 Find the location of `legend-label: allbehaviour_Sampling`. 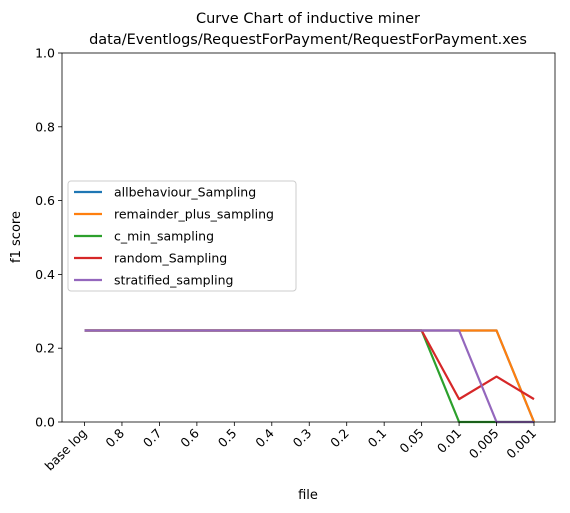

legend-label: allbehaviour_Sampling is located at coordinates (185, 192).